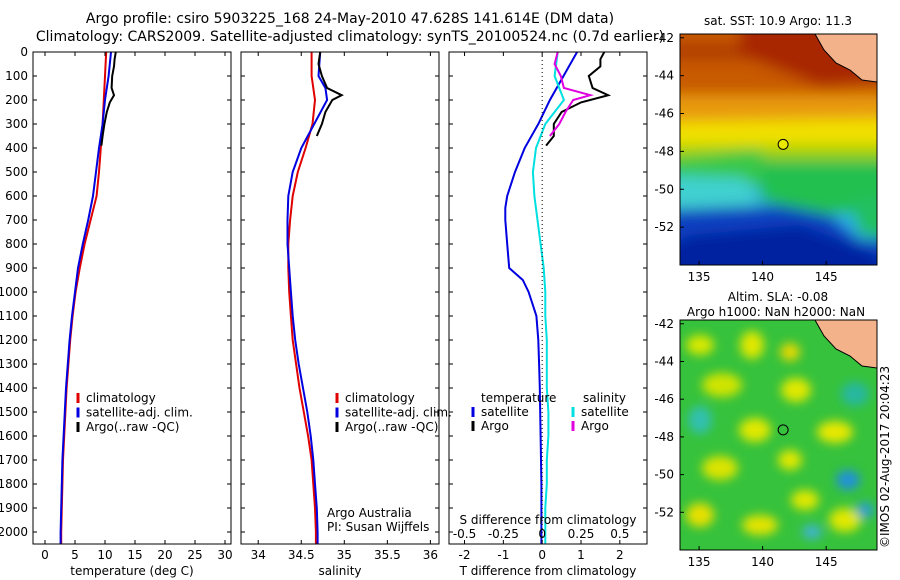 The width and height of the screenshot is (900, 580). What do you see at coordinates (464, 534) in the screenshot?
I see `s-difference-tick-label: -0.5` at bounding box center [464, 534].